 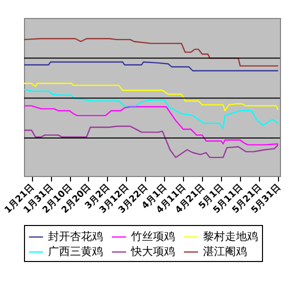 I want to click on legend-label: 黎村走地鸡, so click(x=230, y=236).